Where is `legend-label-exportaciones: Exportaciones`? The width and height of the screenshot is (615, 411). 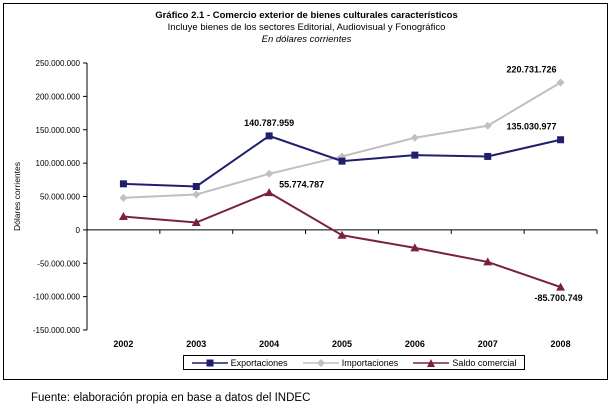
legend-label-exportaciones: Exportaciones is located at coordinates (259, 362).